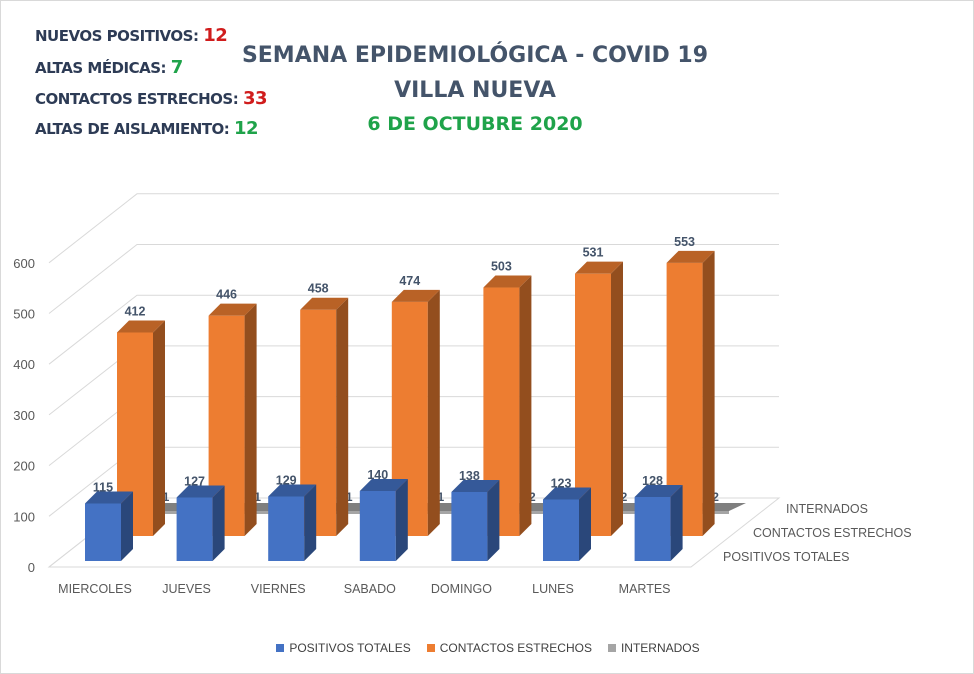 The width and height of the screenshot is (974, 674). I want to click on x-tick-label: VIERNES, so click(278, 589).